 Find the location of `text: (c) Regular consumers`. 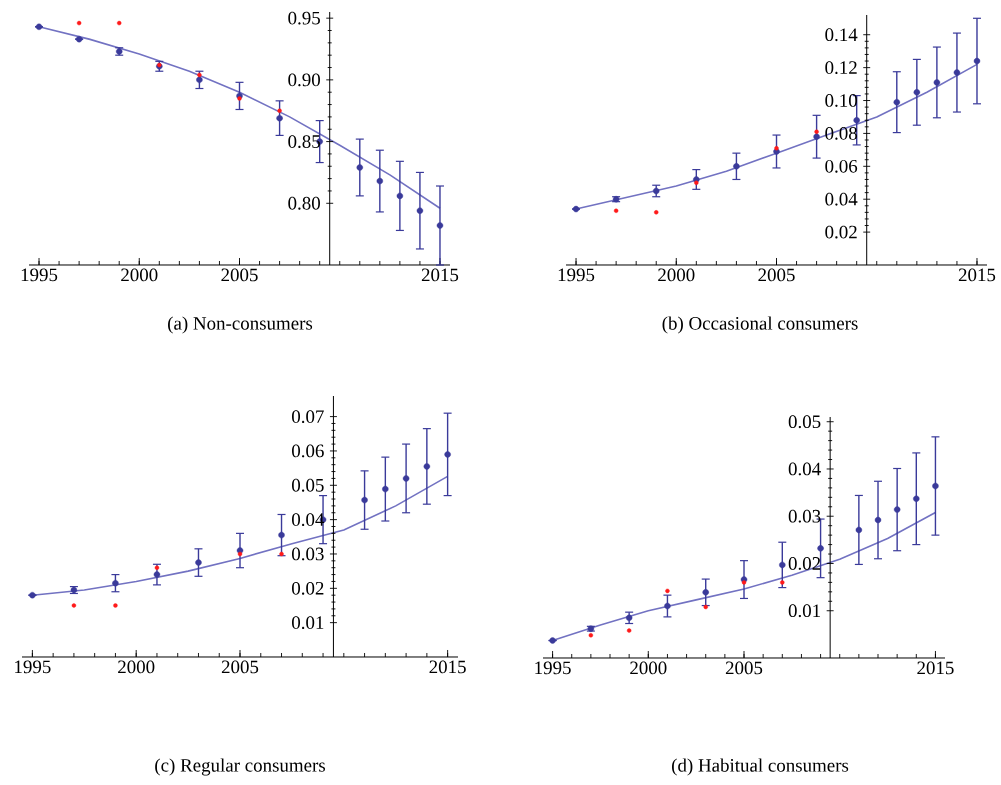

text: (c) Regular consumers is located at coordinates (240, 767).